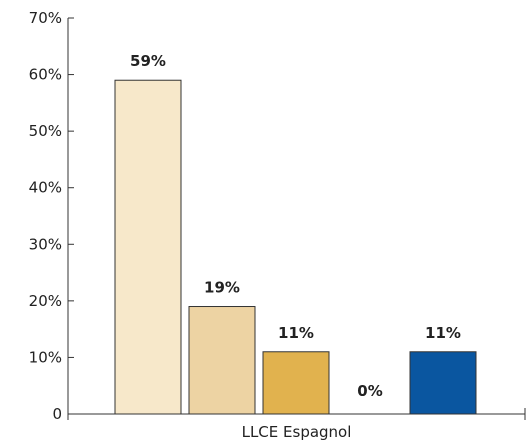 The width and height of the screenshot is (528, 446). What do you see at coordinates (297, 432) in the screenshot?
I see `x-category-label: LLCE Espagnol` at bounding box center [297, 432].